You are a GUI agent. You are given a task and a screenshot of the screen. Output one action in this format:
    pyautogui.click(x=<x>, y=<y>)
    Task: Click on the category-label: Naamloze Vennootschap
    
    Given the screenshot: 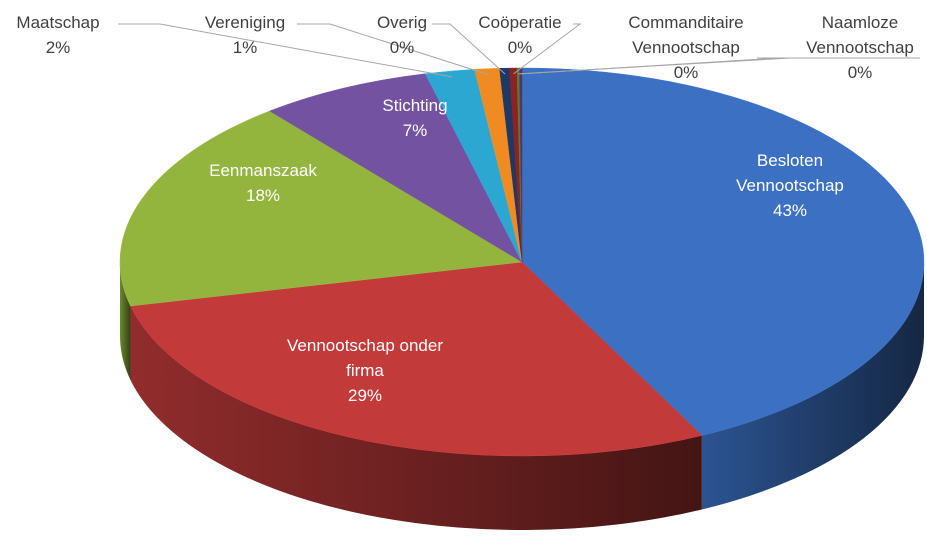 What is the action you would take?
    pyautogui.click(x=860, y=35)
    